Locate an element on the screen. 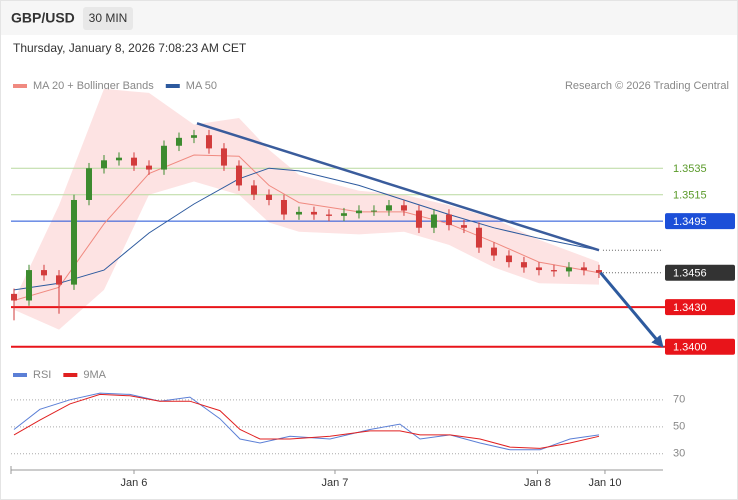 This screenshot has width=738, height=500. timeframe-box is located at coordinates (108, 18).